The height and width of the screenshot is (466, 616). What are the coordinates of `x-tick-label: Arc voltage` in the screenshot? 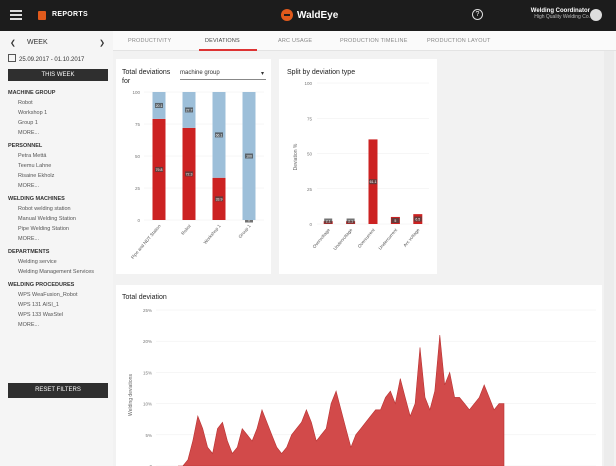 It's located at (411, 237).